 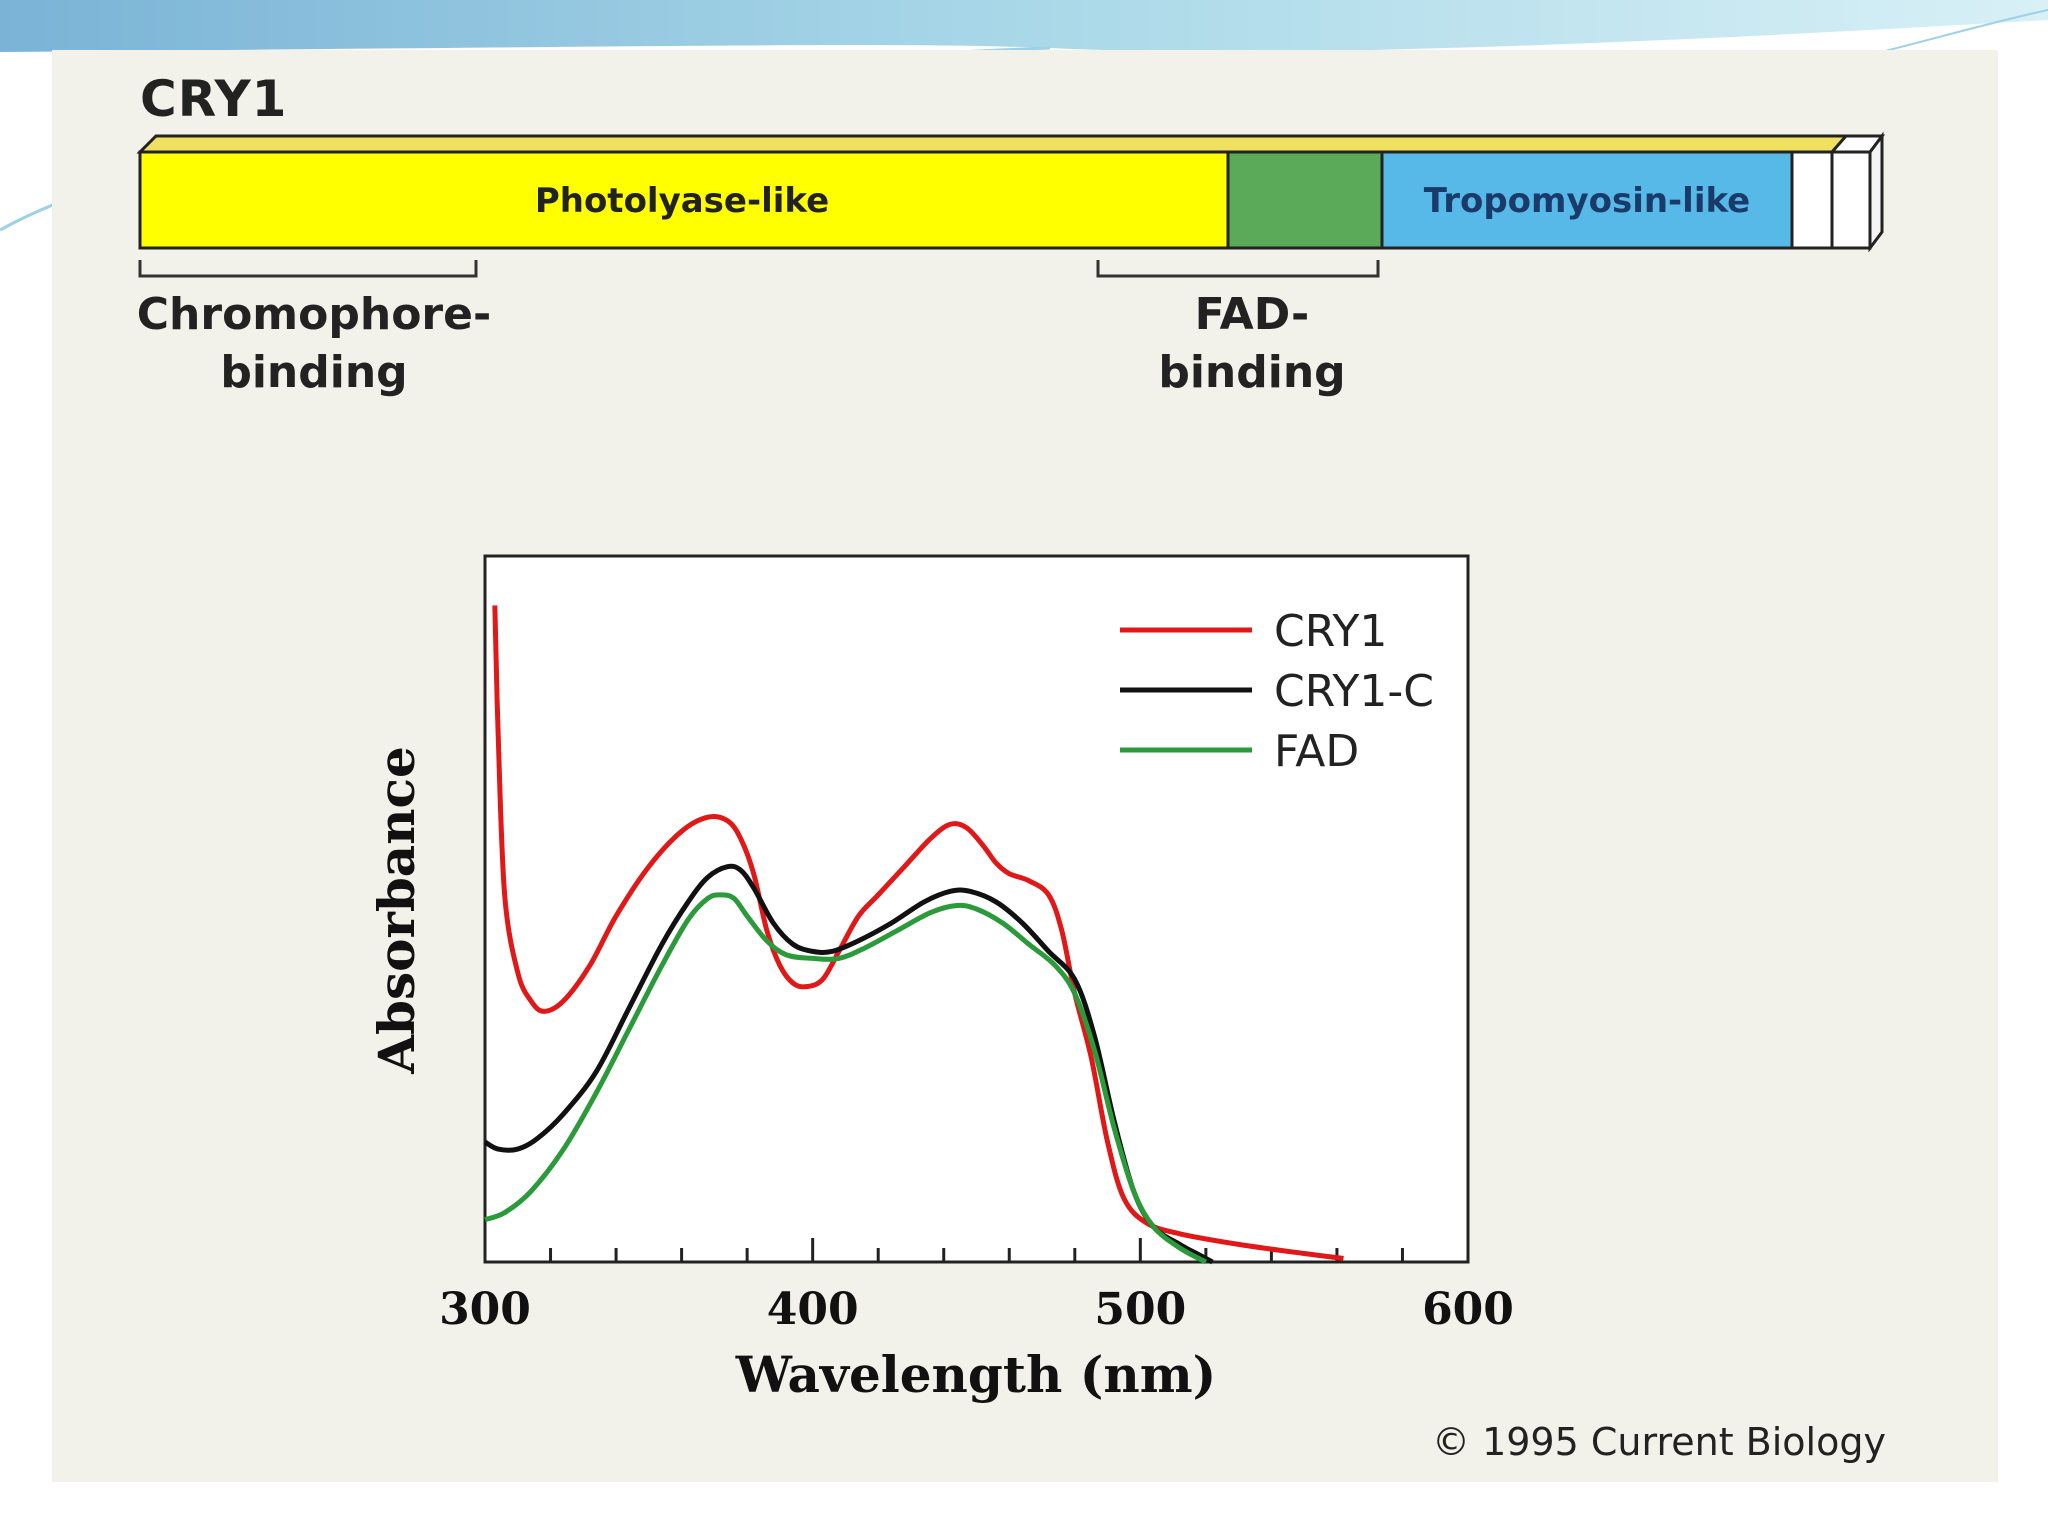 I want to click on series-line-fad, so click(x=846, y=1078).